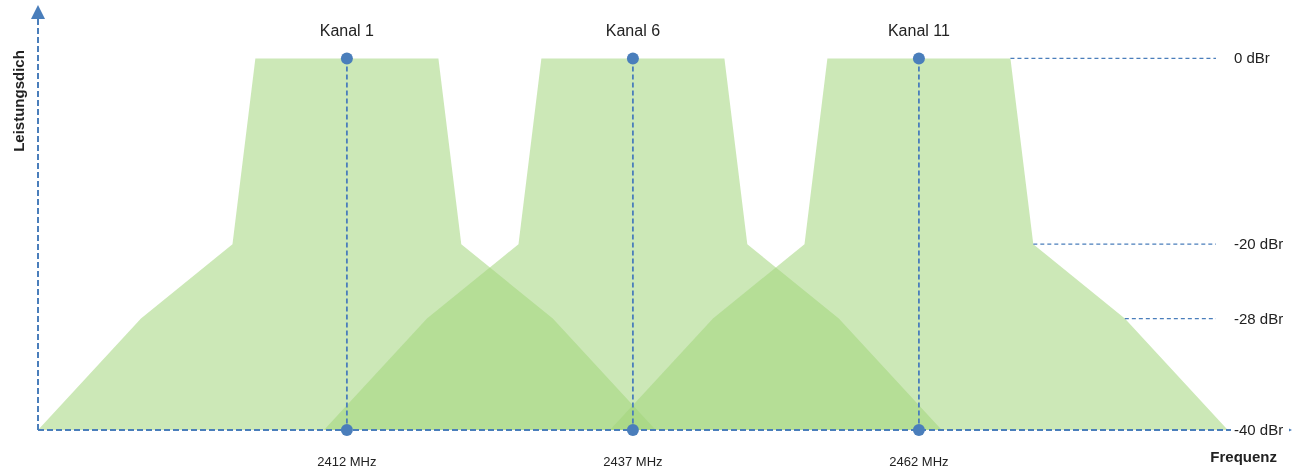  Describe the element at coordinates (347, 31) in the screenshot. I see `ref-line-label: Kanal 1` at that location.